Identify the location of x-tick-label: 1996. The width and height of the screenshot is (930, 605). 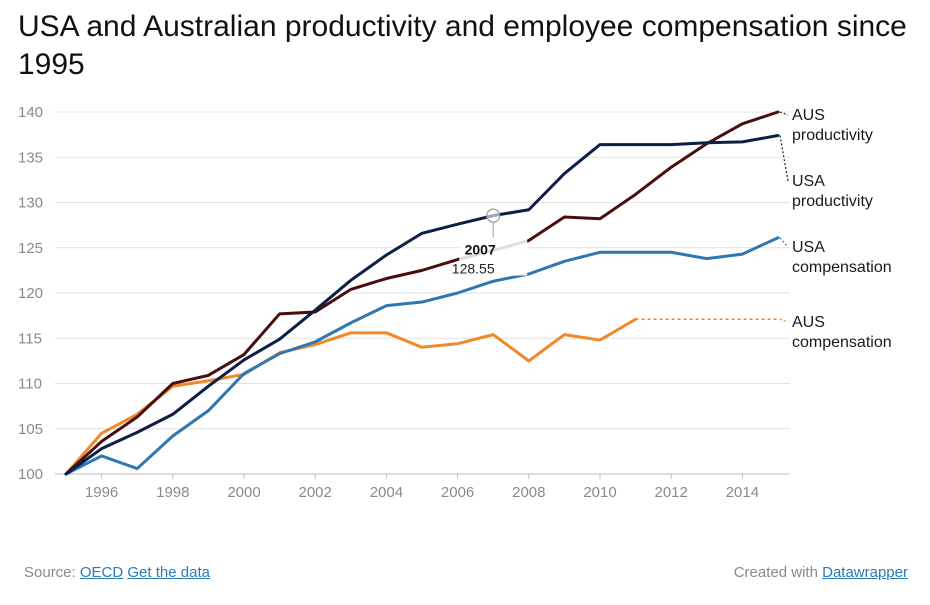
(101, 492).